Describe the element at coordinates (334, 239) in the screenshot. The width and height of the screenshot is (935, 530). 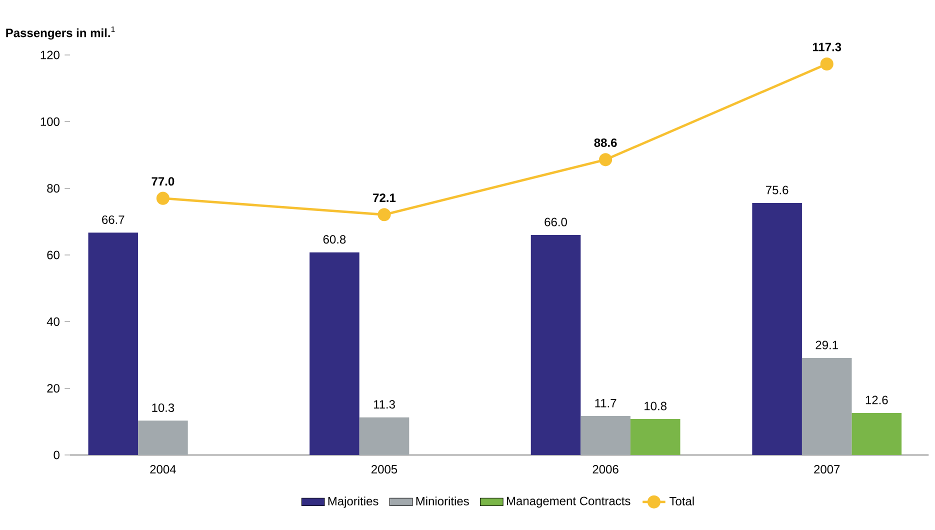
I see `data-label: 60.8` at that location.